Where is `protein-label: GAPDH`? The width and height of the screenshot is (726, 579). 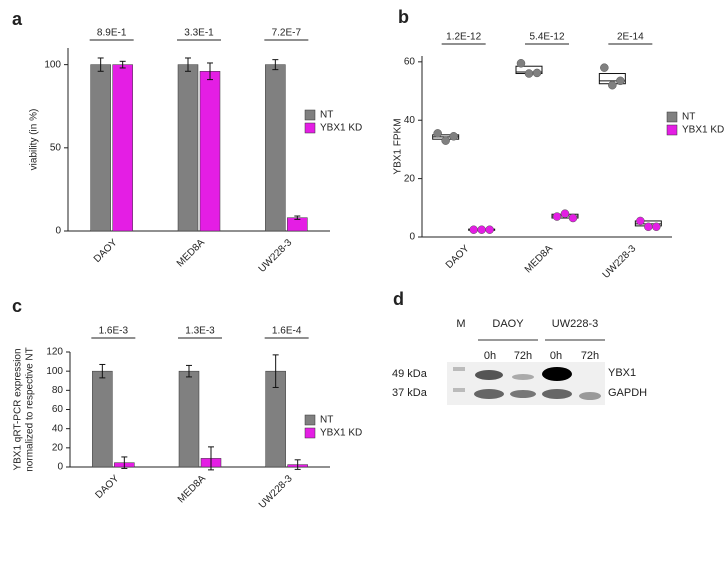
protein-label: GAPDH is located at coordinates (627, 393).